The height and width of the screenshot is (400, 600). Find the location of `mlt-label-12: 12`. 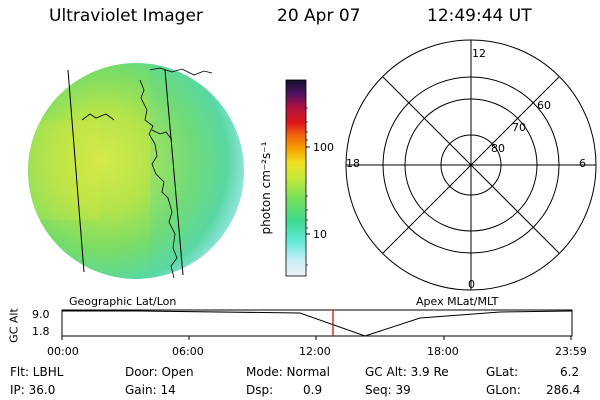

mlt-label-12: 12 is located at coordinates (479, 53).